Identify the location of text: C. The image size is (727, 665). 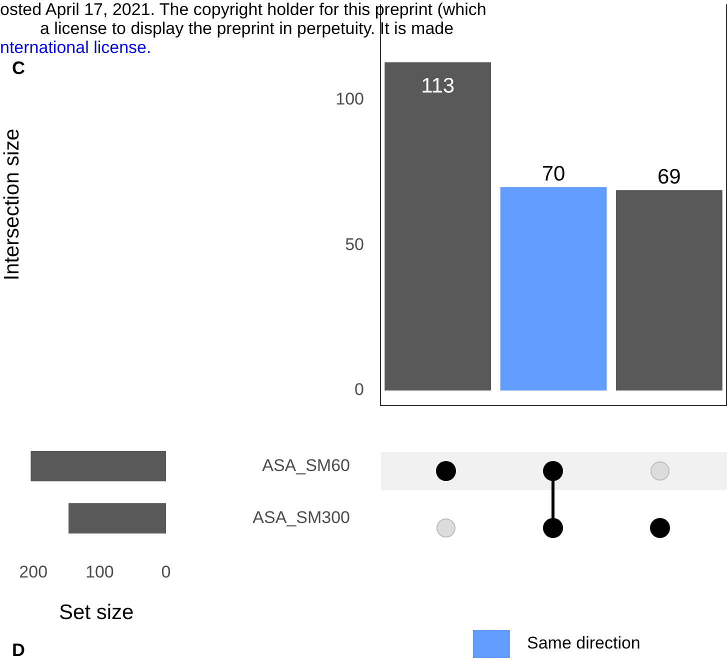
(18, 68).